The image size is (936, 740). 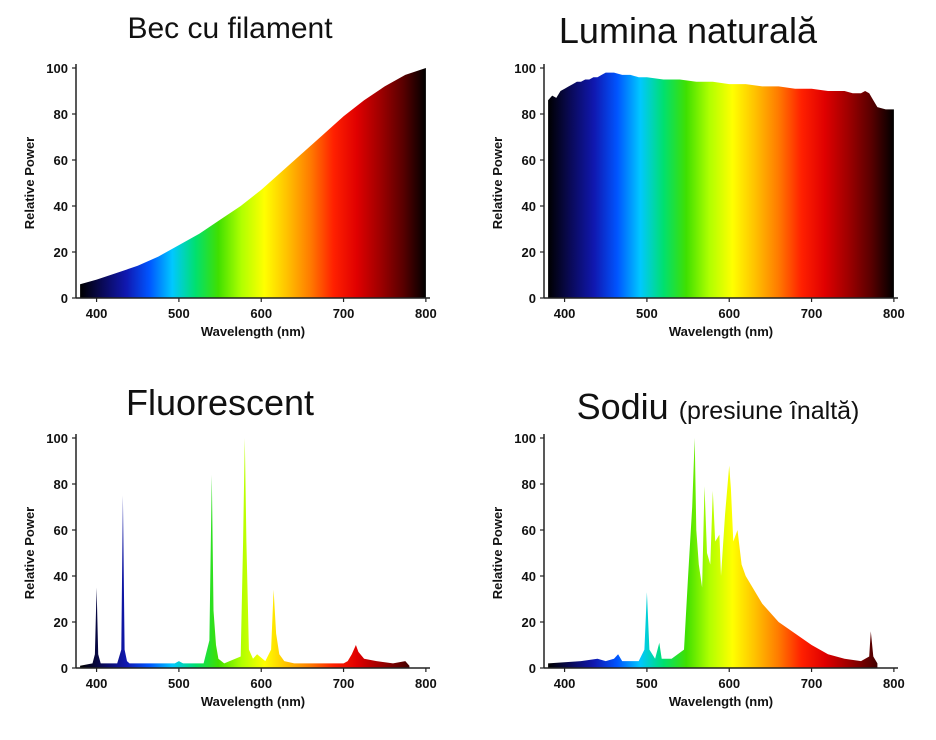 I want to click on chart-subtitle: (presiune înaltă), so click(x=769, y=411).